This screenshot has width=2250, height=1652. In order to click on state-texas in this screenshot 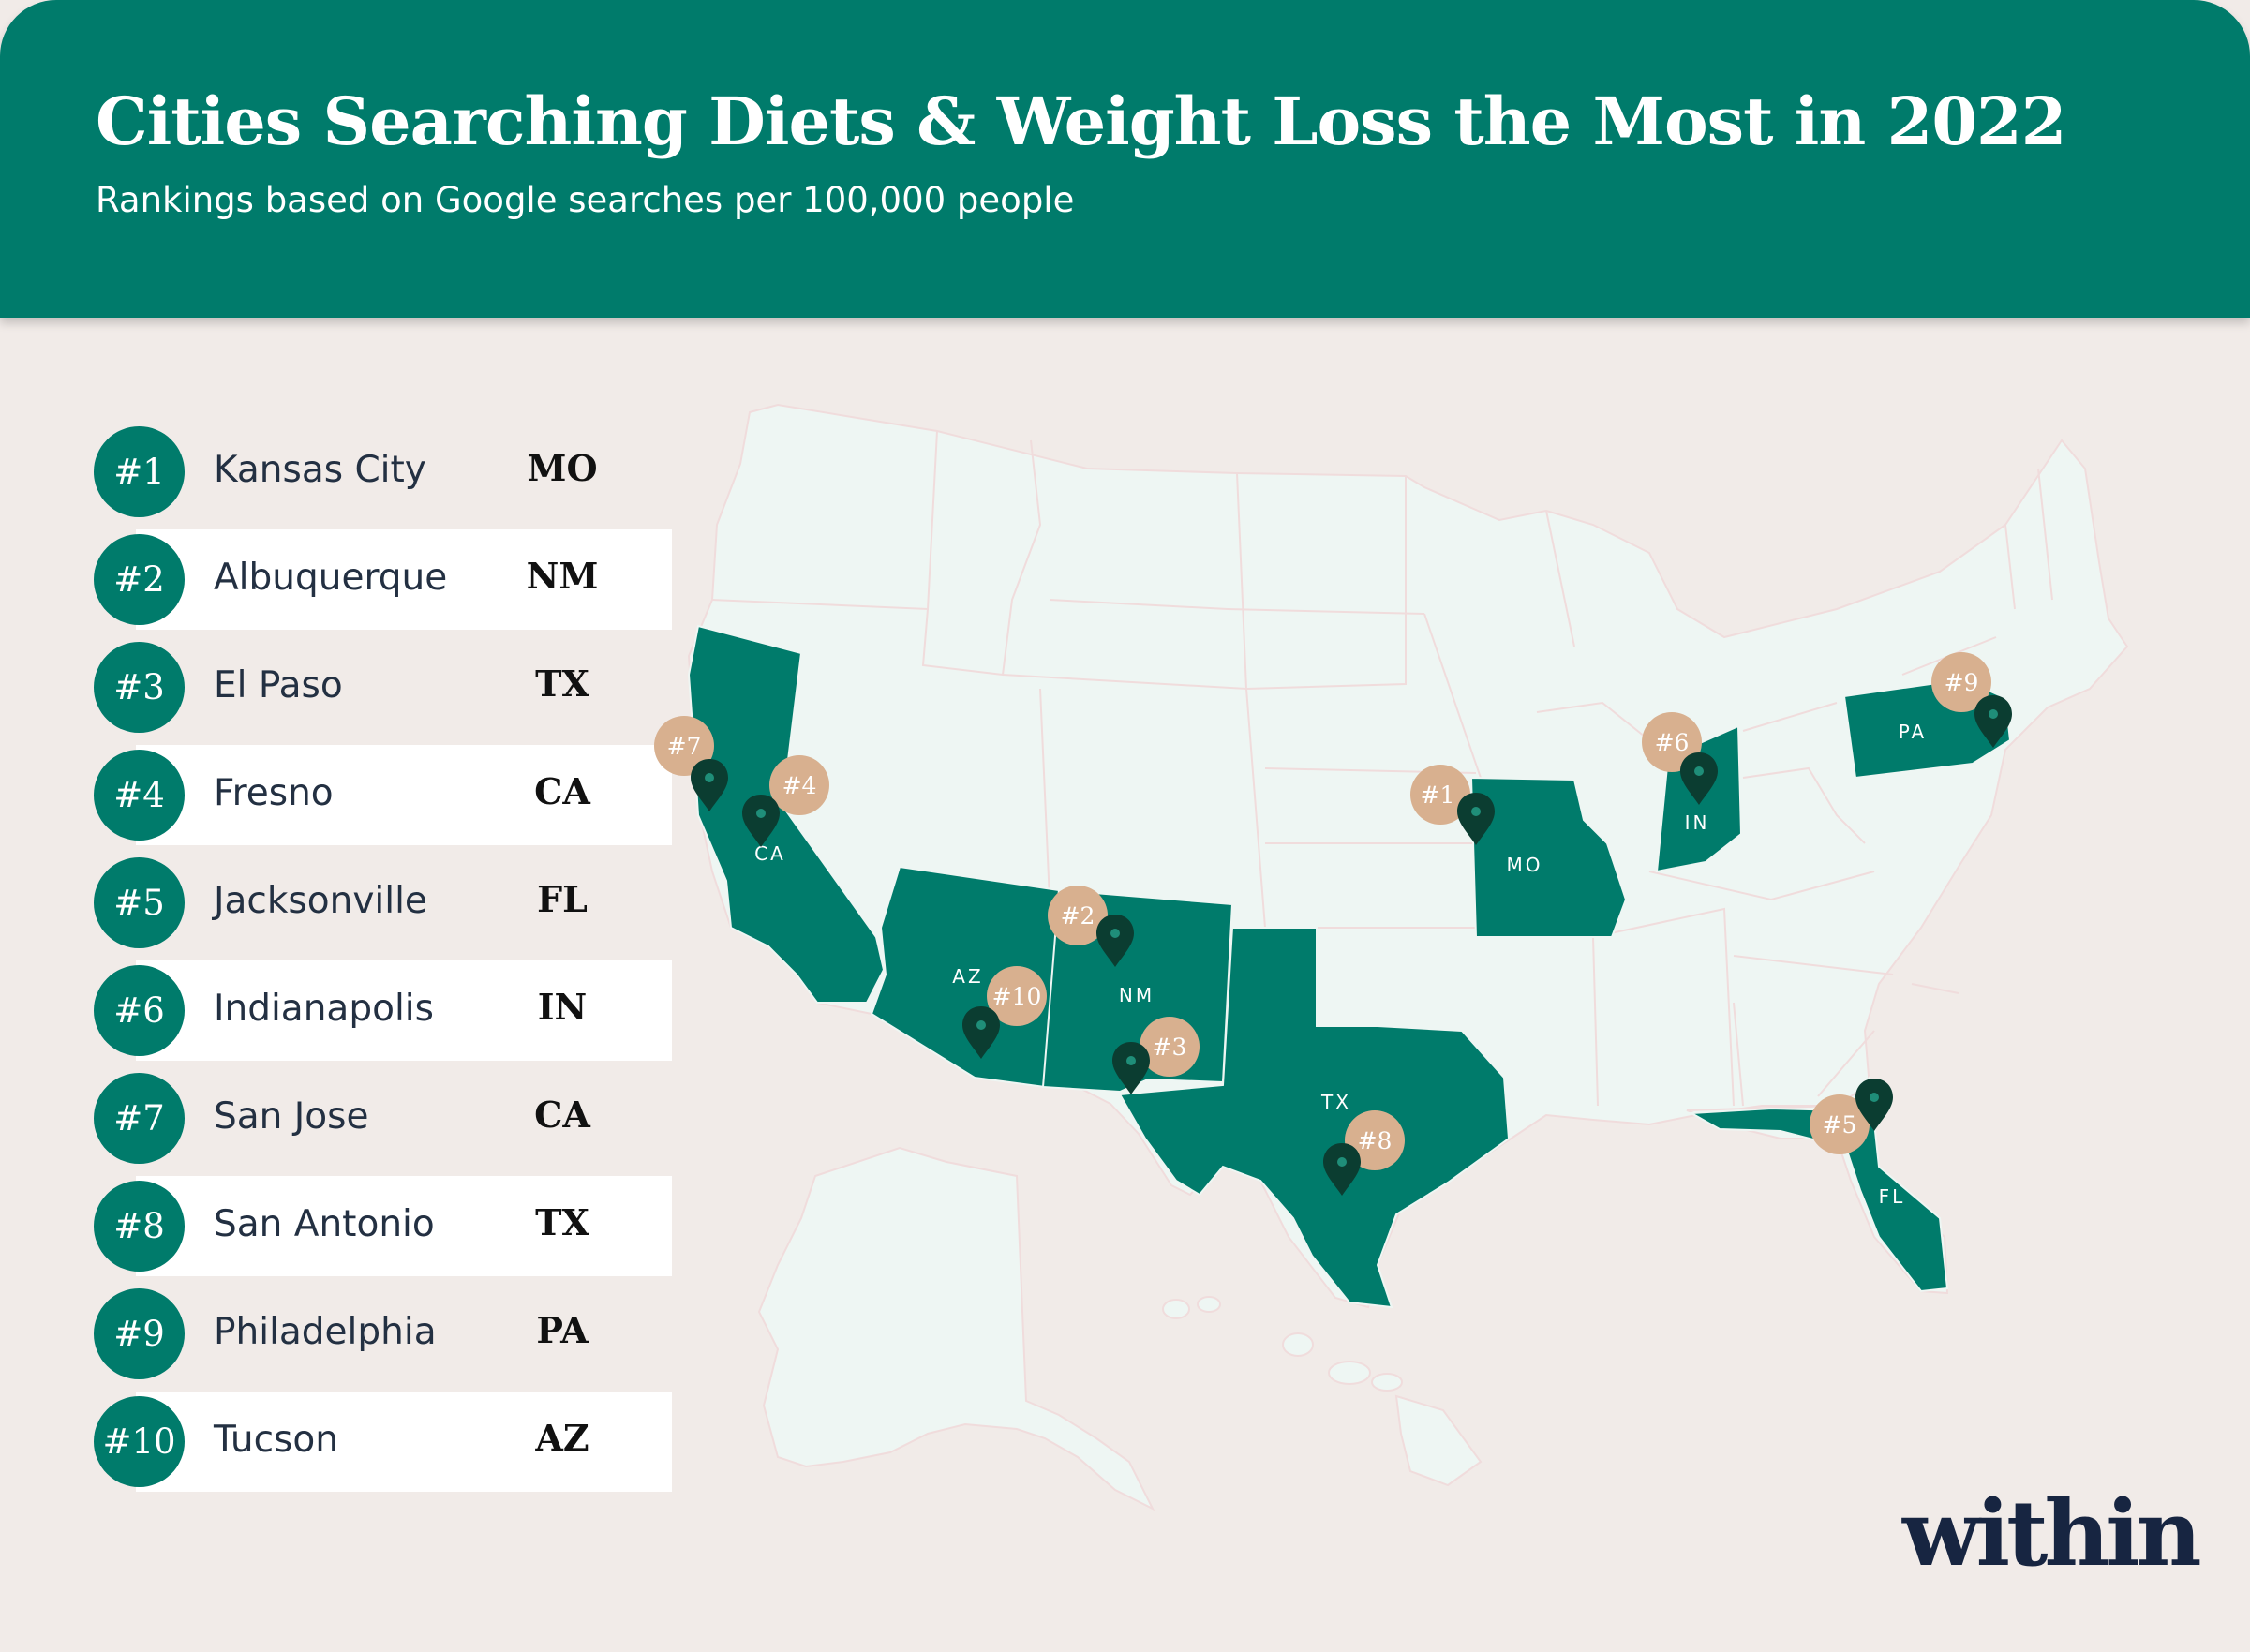, I will do `click(1314, 1118)`.